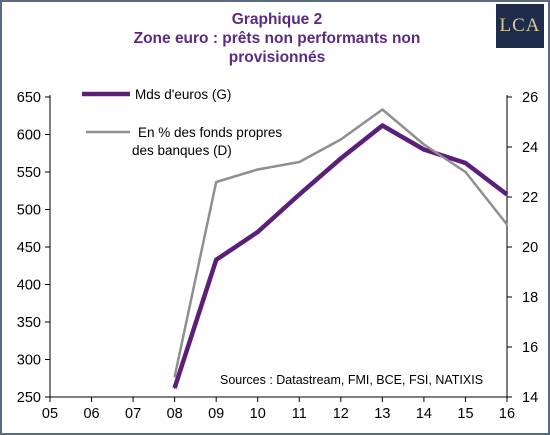 This screenshot has height=435, width=550. What do you see at coordinates (530, 348) in the screenshot?
I see `y-right-tick-label: 16` at bounding box center [530, 348].